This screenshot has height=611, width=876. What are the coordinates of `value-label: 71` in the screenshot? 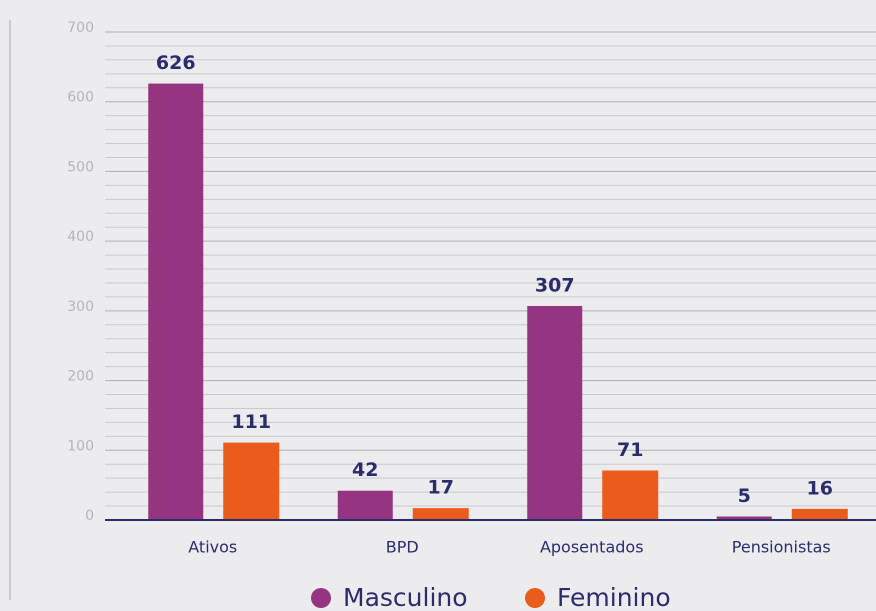 It's located at (630, 450).